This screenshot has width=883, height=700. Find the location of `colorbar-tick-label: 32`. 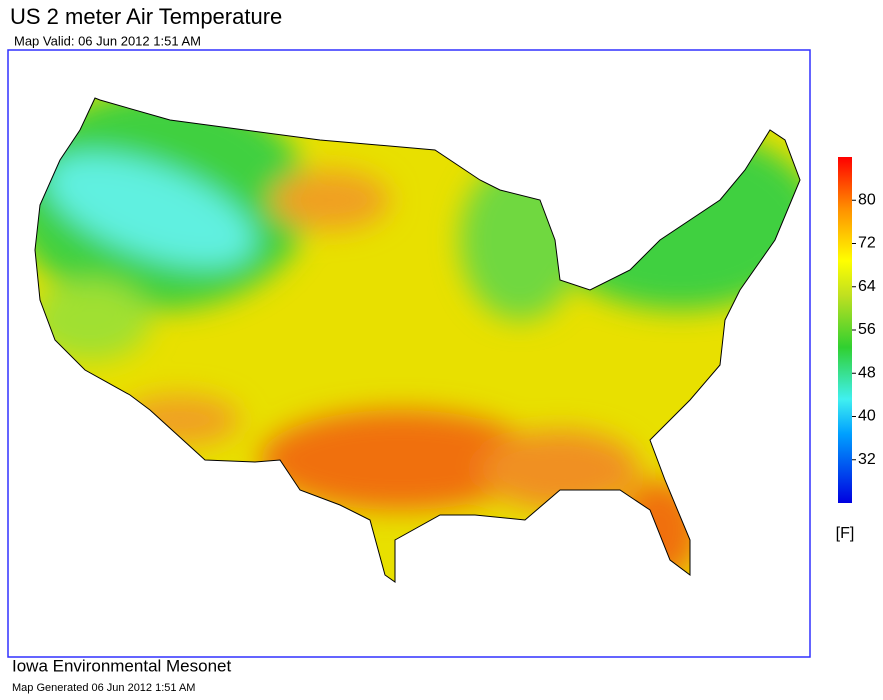

colorbar-tick-label: 32 is located at coordinates (867, 459).